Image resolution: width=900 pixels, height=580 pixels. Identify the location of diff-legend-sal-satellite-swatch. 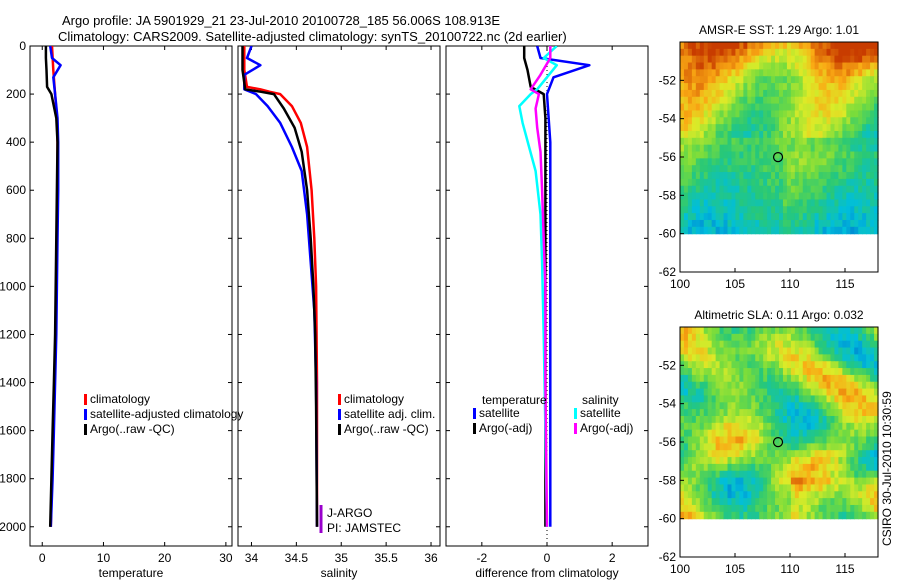
(575, 413).